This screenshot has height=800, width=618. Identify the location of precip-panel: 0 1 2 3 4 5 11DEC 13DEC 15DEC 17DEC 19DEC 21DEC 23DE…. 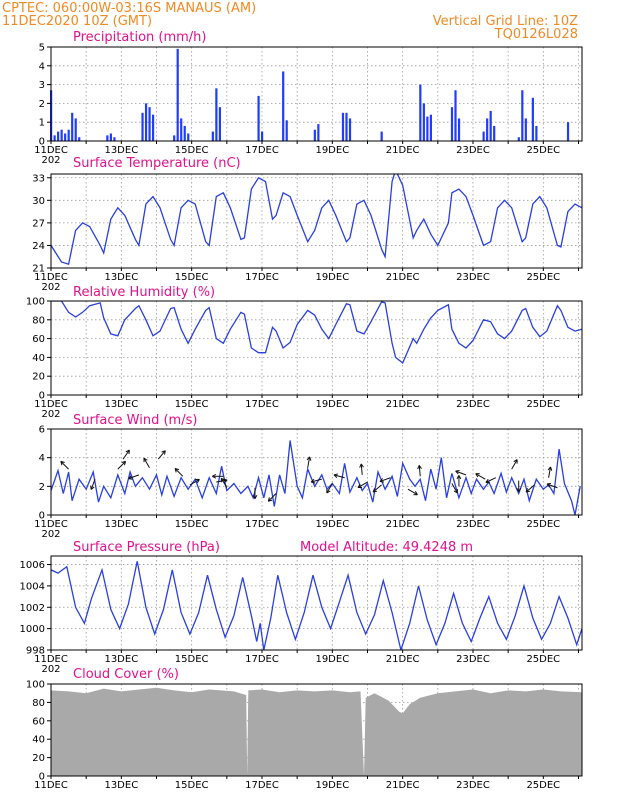
(308, 104).